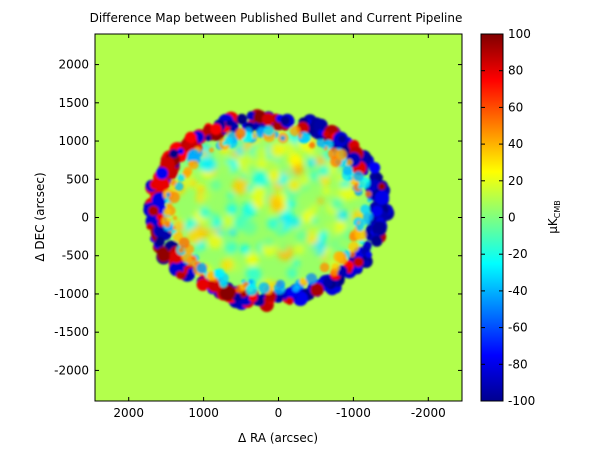 The width and height of the screenshot is (600, 450). I want to click on y-tick-label: 1500, so click(73, 103).